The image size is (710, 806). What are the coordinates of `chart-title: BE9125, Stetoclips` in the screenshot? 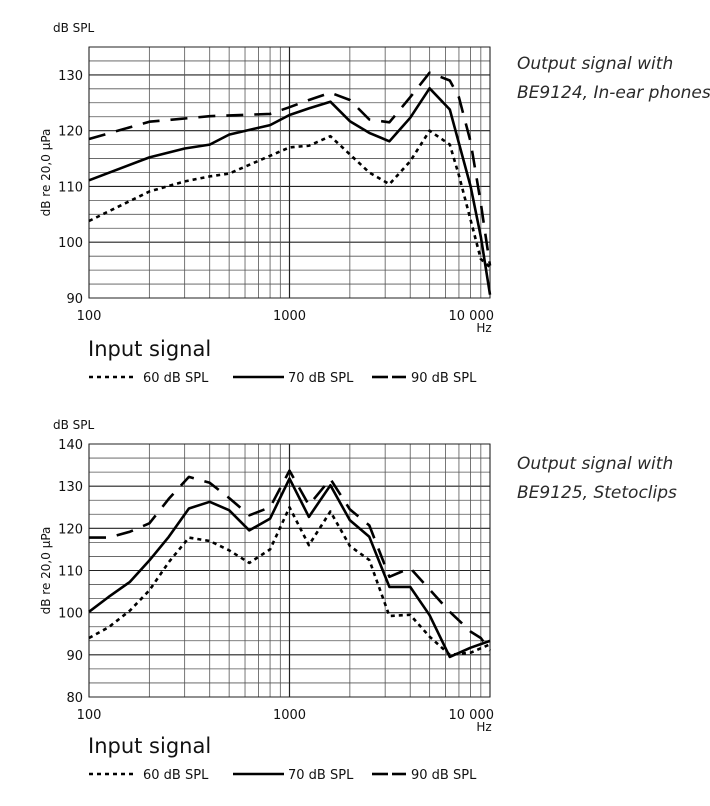 It's located at (597, 493).